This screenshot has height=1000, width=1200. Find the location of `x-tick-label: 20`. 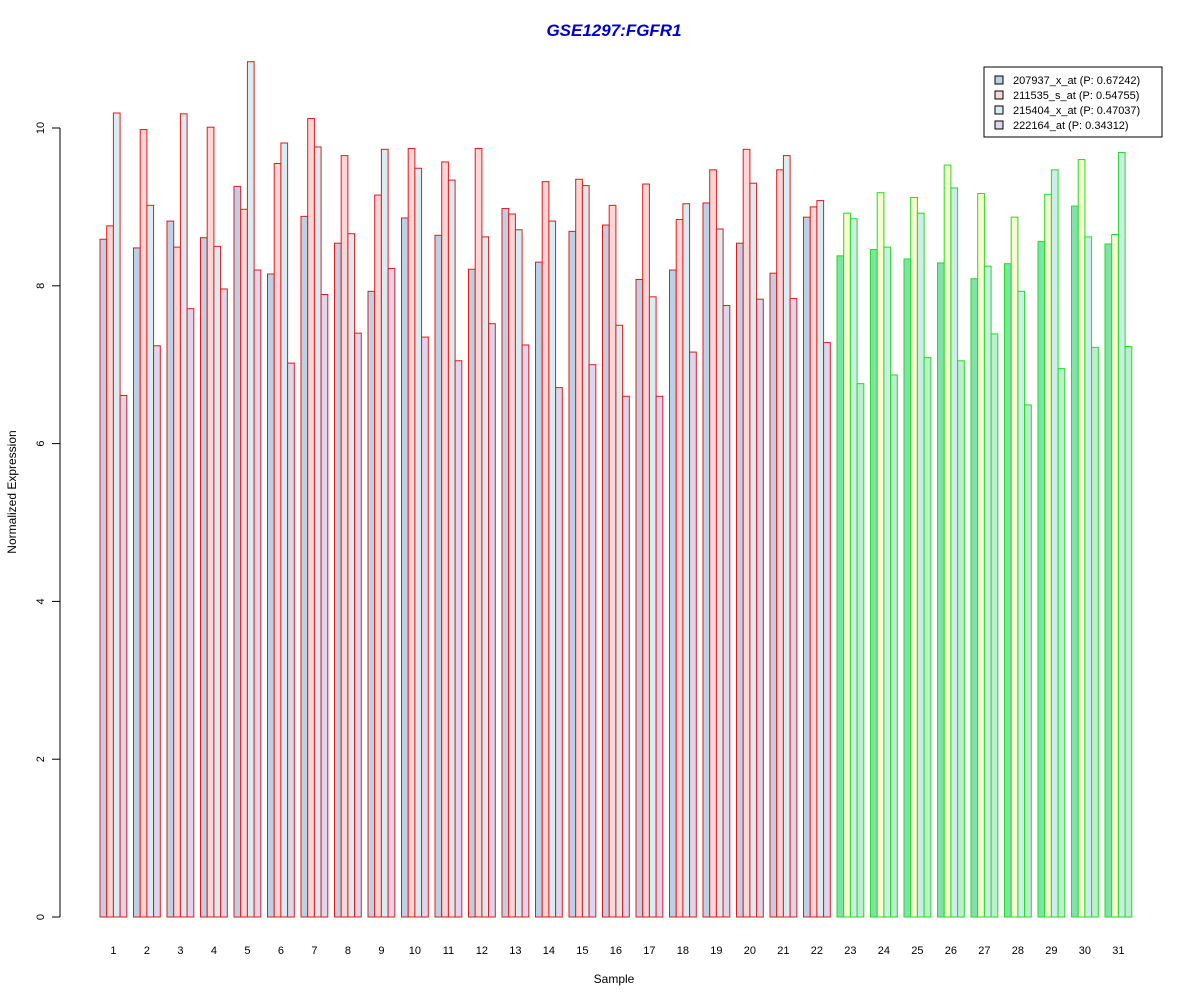

x-tick-label: 20 is located at coordinates (750, 951).